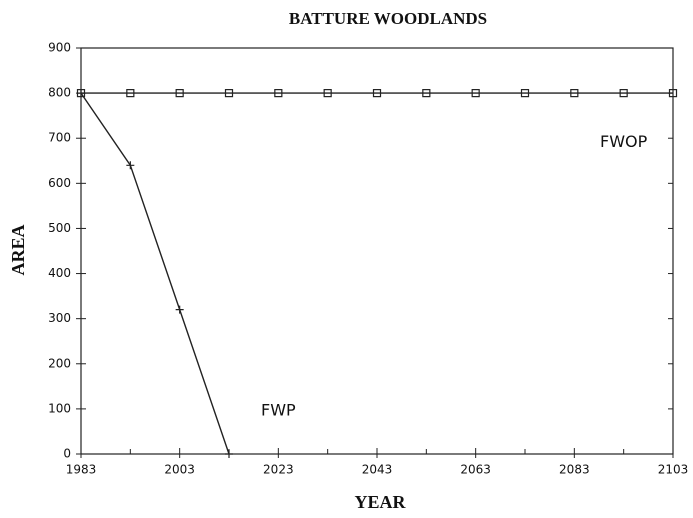  What do you see at coordinates (673, 470) in the screenshot?
I see `x-tick-label: 2103` at bounding box center [673, 470].